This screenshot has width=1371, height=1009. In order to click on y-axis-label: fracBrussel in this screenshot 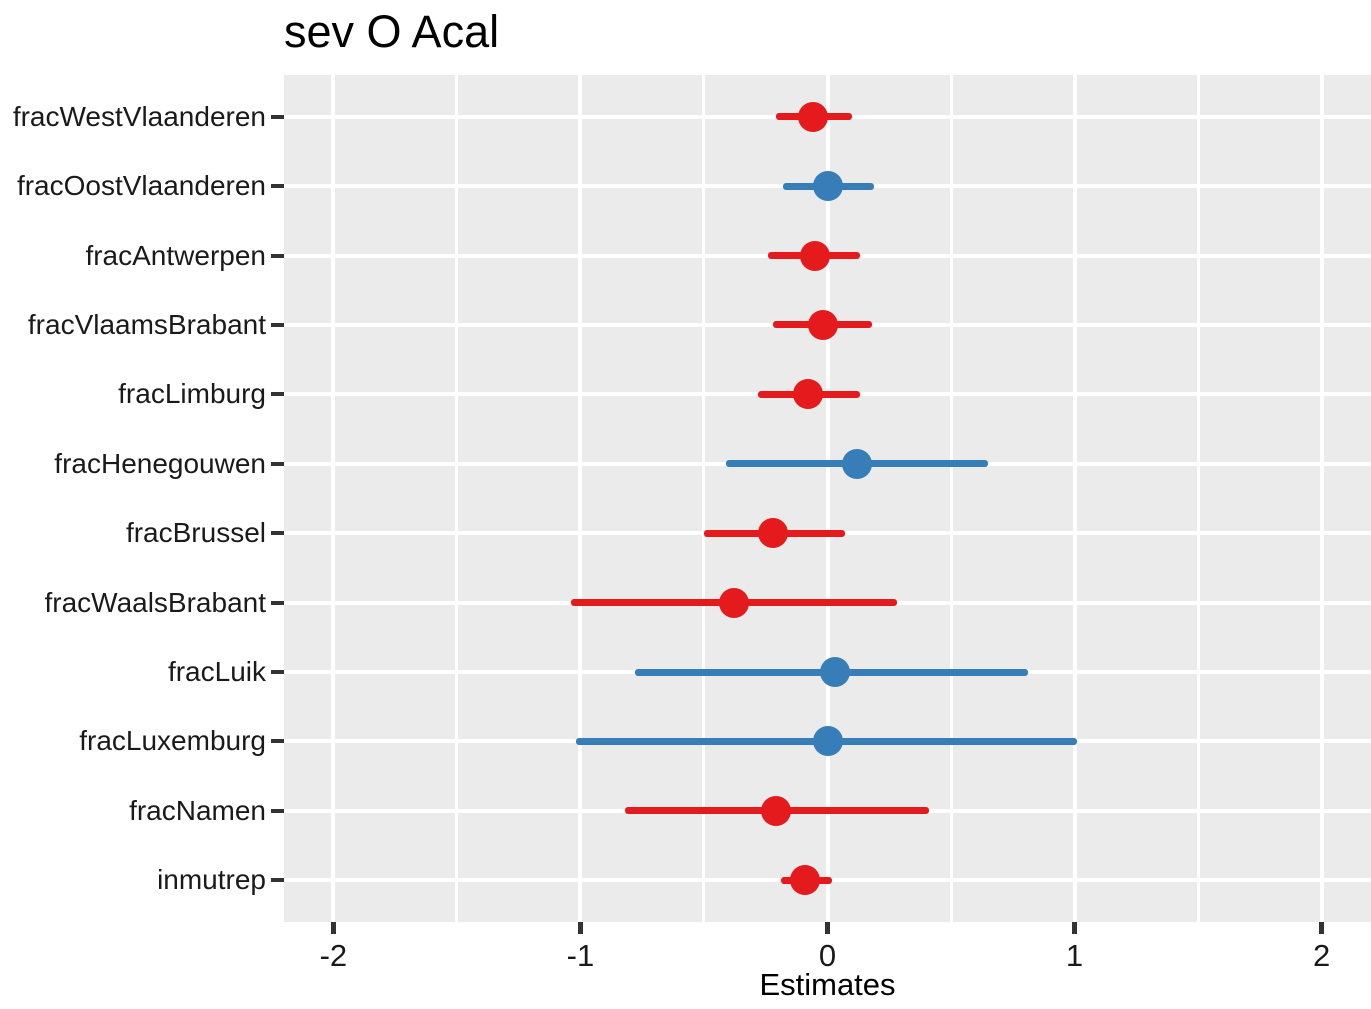, I will do `click(195, 533)`.